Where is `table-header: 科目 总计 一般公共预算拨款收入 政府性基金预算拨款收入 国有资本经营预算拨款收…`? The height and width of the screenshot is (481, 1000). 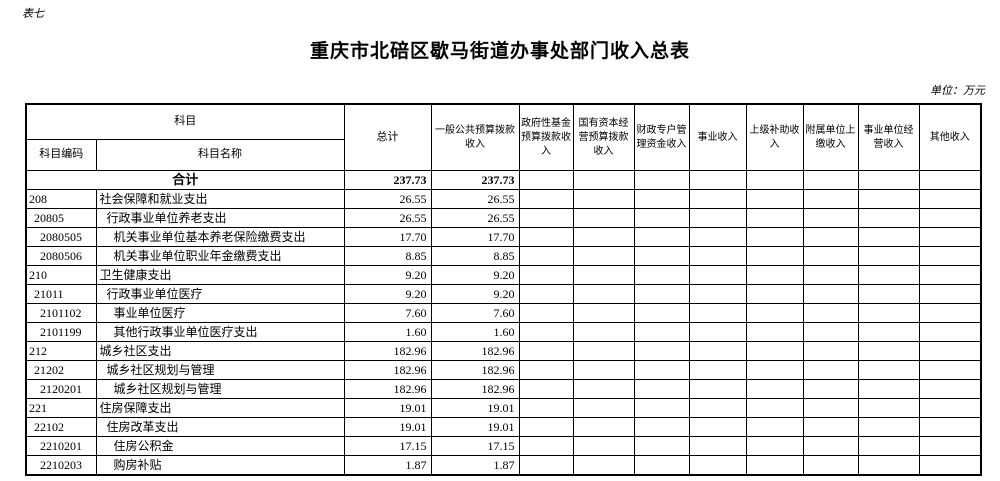
table-header: 科目 总计 一般公共预算拨款收入 政府性基金预算拨款收入 国有资本经营预算拨款收… is located at coordinates (503, 137).